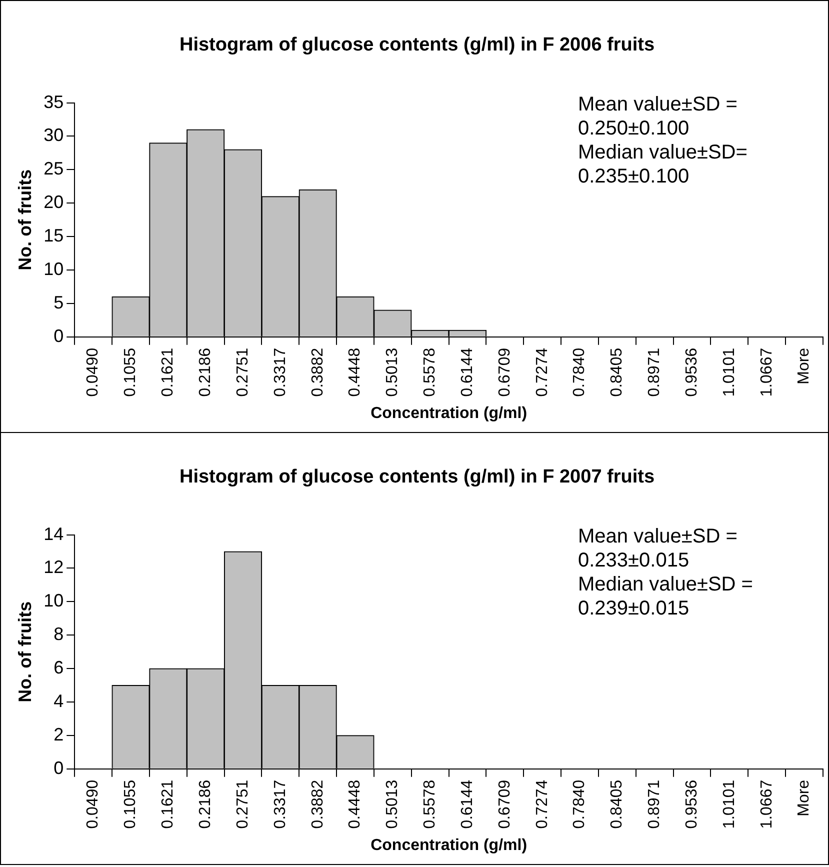 Image resolution: width=829 pixels, height=867 pixels. Describe the element at coordinates (665, 596) in the screenshot. I see `annotation: Median value±SD = 0.239±0.015` at that location.